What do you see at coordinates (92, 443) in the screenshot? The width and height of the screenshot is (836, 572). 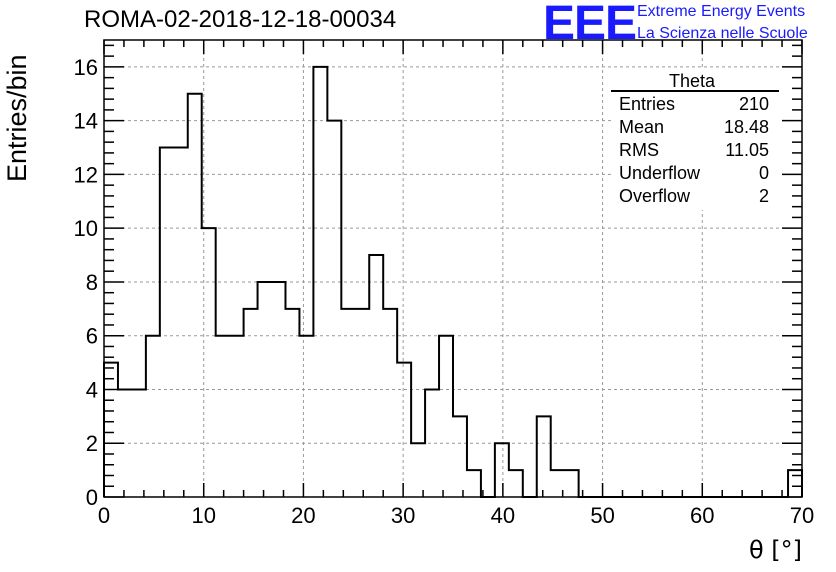 I see `y-tick-label: 2` at bounding box center [92, 443].